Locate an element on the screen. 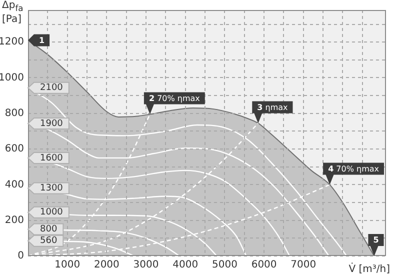  x-tick-label: 6000 is located at coordinates (264, 265).